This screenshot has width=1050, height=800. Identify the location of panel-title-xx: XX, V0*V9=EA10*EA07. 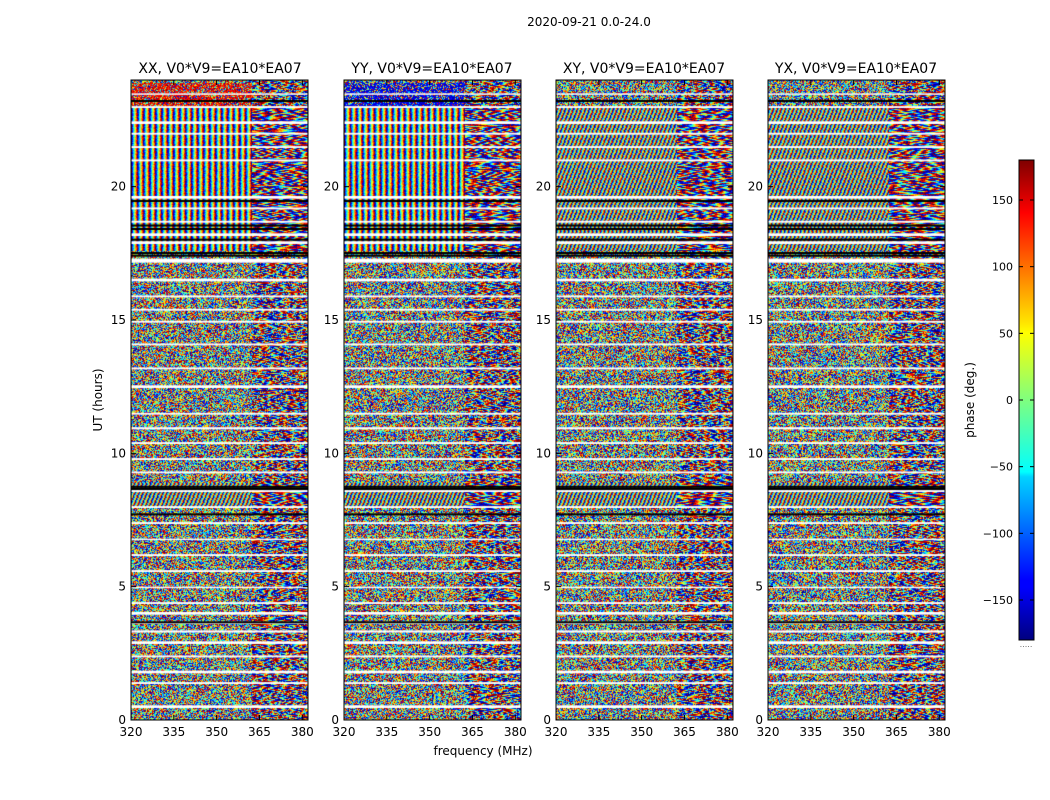
(219, 69).